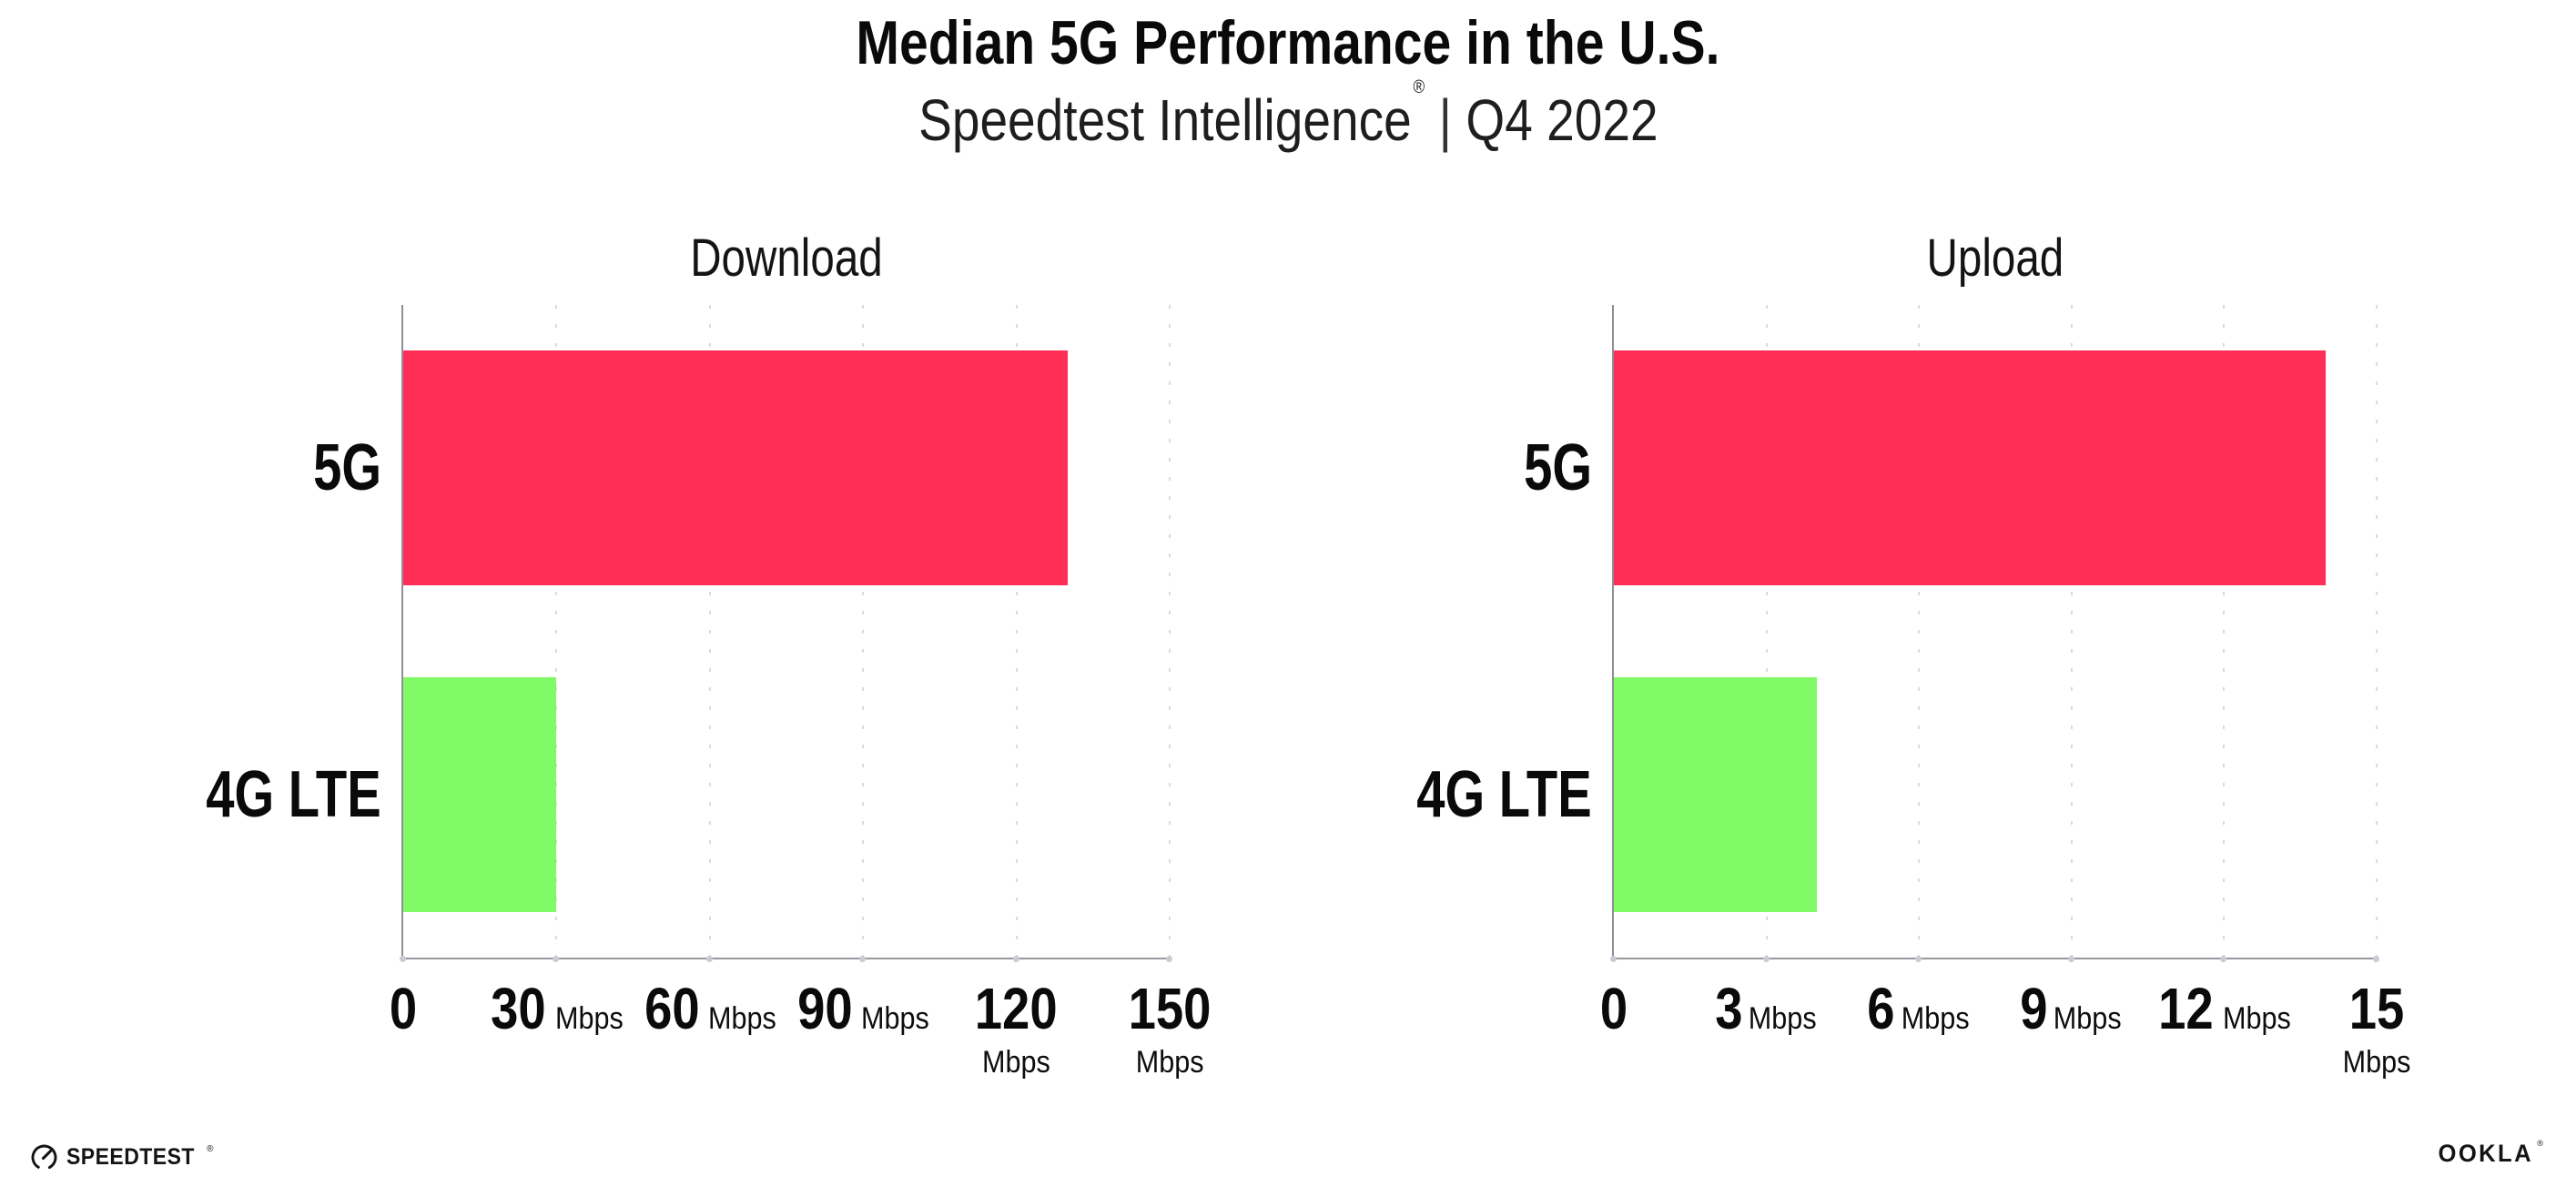 Image resolution: width=2576 pixels, height=1197 pixels. I want to click on download-chart-title-text: Download, so click(786, 258).